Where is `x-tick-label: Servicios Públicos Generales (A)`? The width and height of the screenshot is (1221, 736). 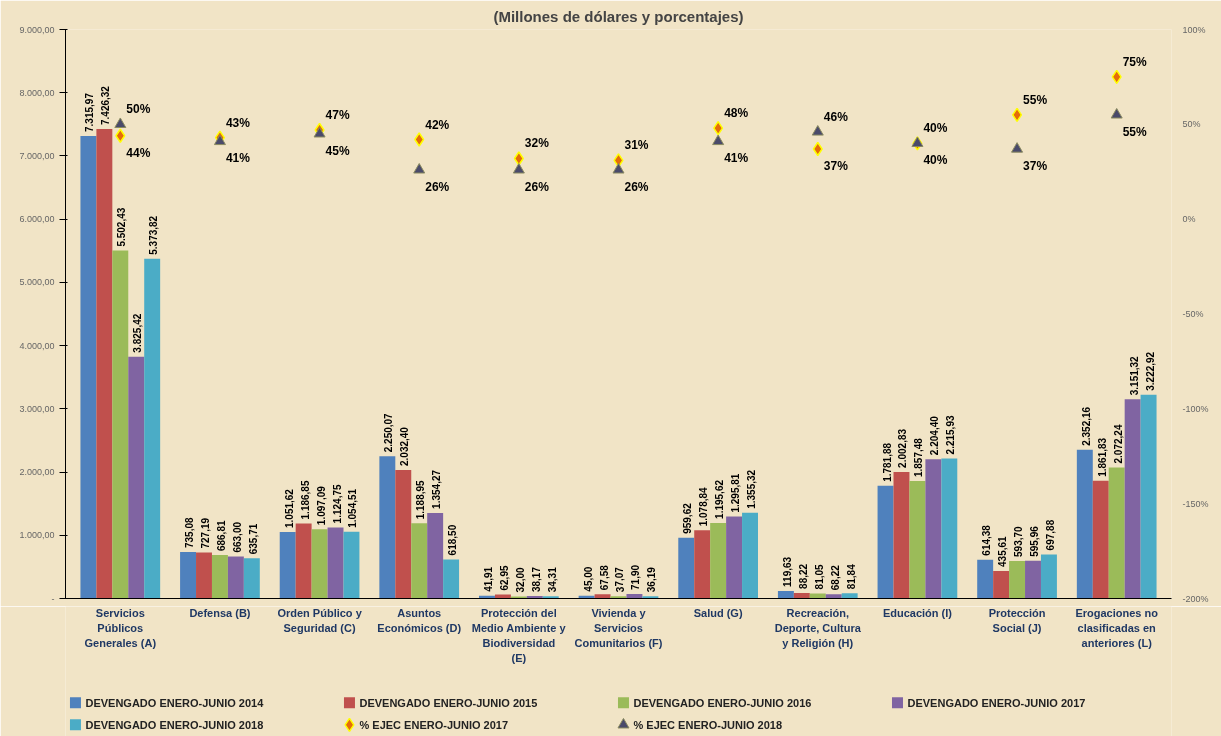
x-tick-label: Servicios Públicos Generales (A) is located at coordinates (120, 627).